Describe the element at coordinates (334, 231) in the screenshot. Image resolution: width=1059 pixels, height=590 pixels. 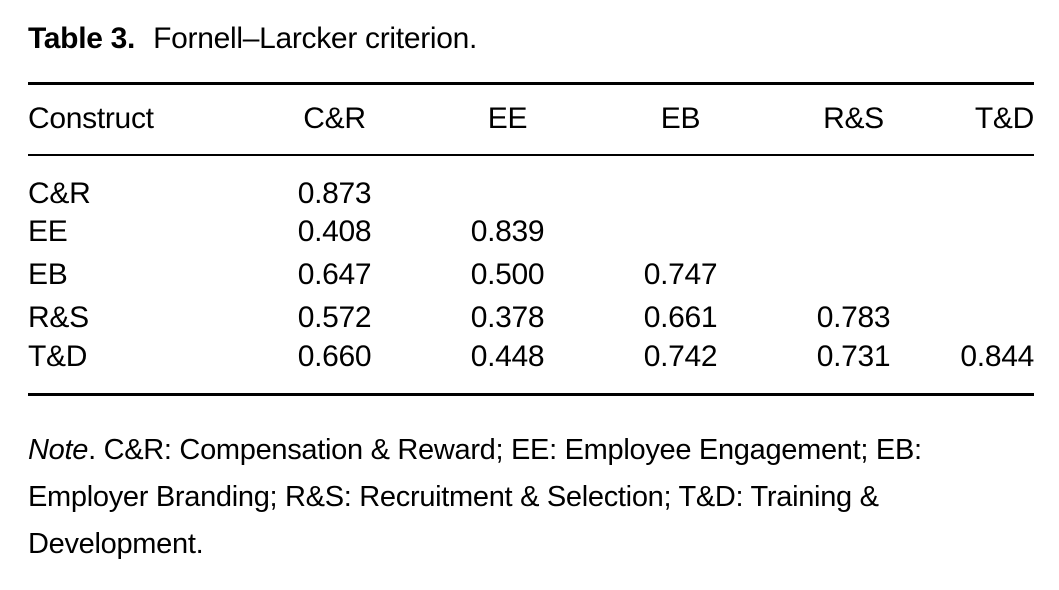
I see `table-cell: 0.408` at that location.